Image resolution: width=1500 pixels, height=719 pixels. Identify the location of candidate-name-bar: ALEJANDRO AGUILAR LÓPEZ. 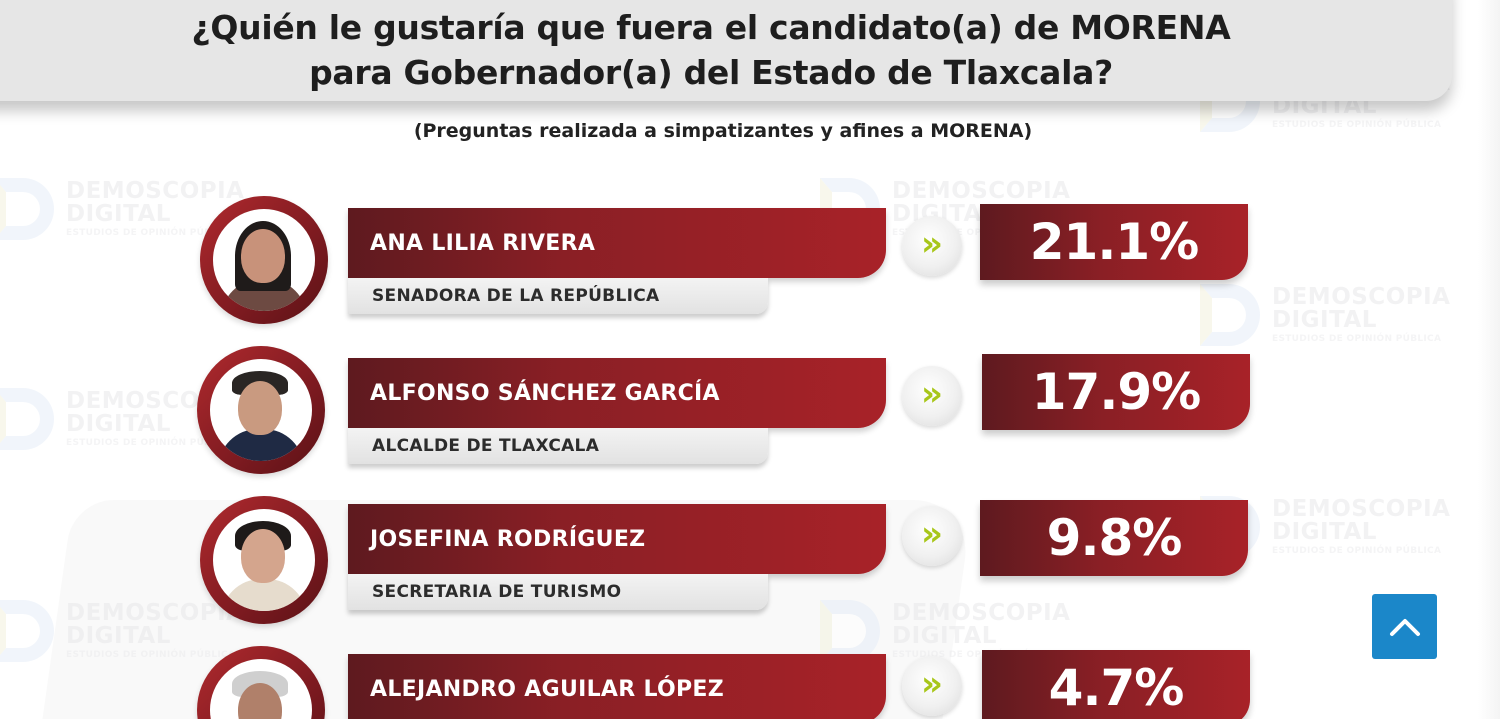
(617, 686).